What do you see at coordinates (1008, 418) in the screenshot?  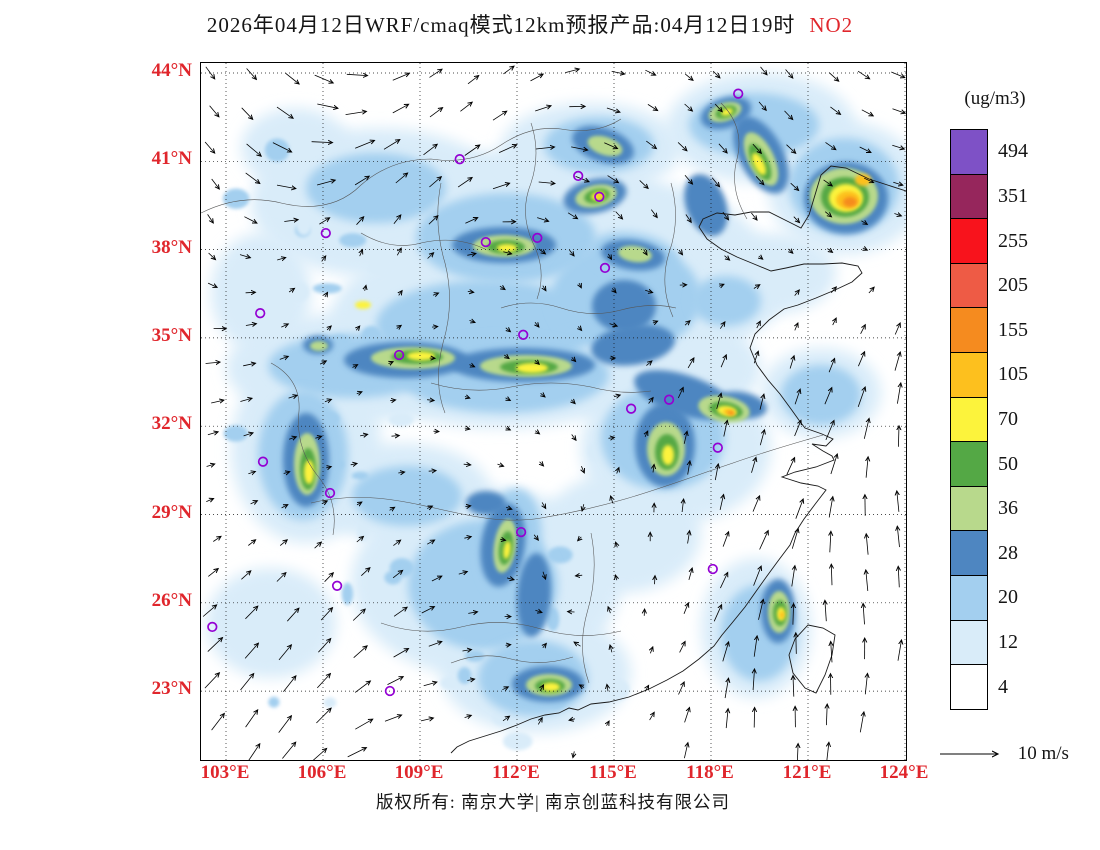 I see `colorbar-level-label: 70` at bounding box center [1008, 418].